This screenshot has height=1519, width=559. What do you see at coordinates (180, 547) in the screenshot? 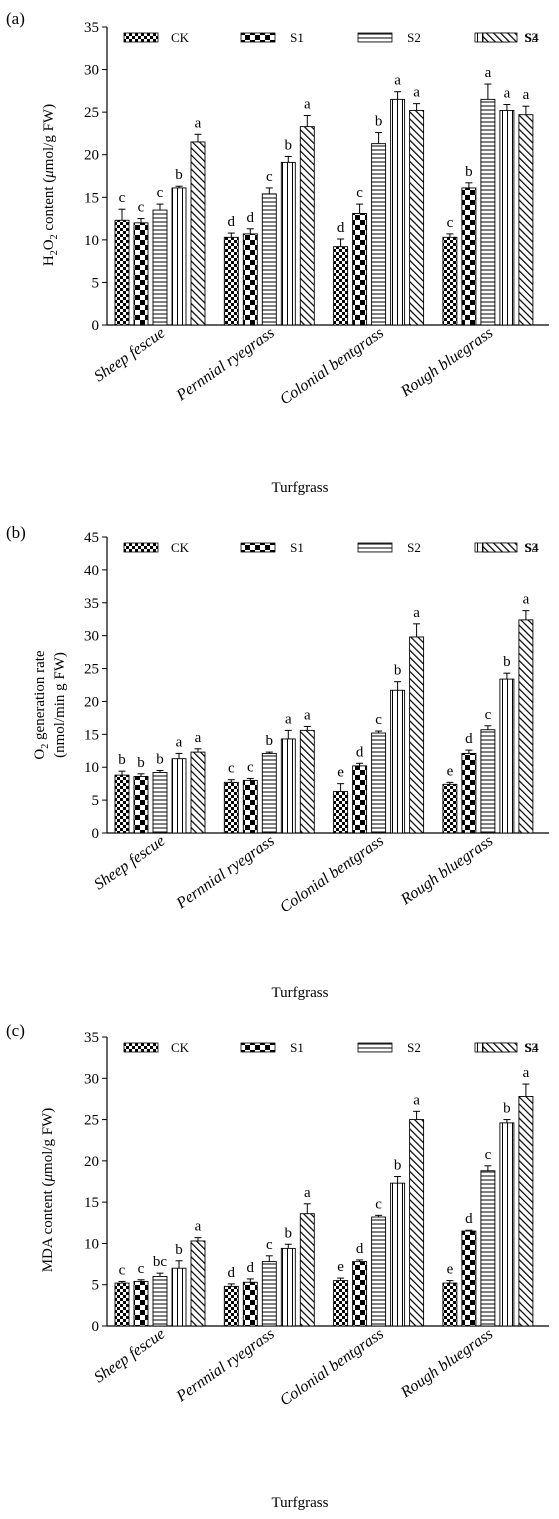
I see `legend-label: CK` at bounding box center [180, 547].